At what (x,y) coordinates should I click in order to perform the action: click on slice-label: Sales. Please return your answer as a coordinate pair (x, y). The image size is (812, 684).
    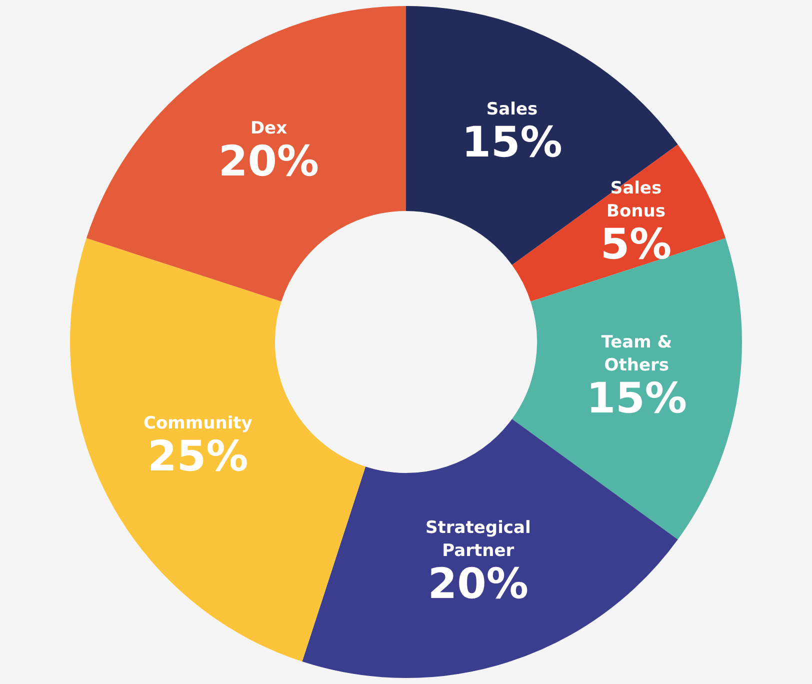
    Looking at the image, I should click on (512, 109).